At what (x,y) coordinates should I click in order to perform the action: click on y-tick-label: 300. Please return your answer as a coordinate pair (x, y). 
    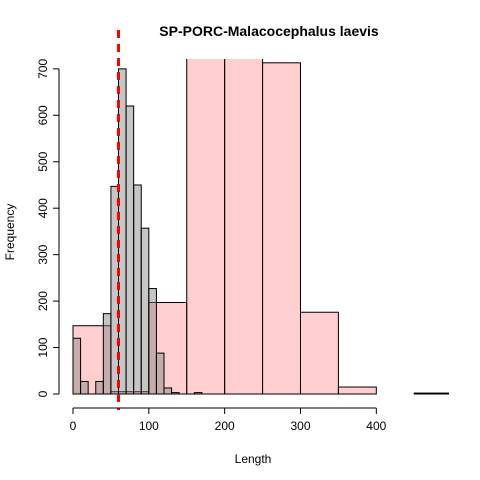
    Looking at the image, I should click on (43, 254).